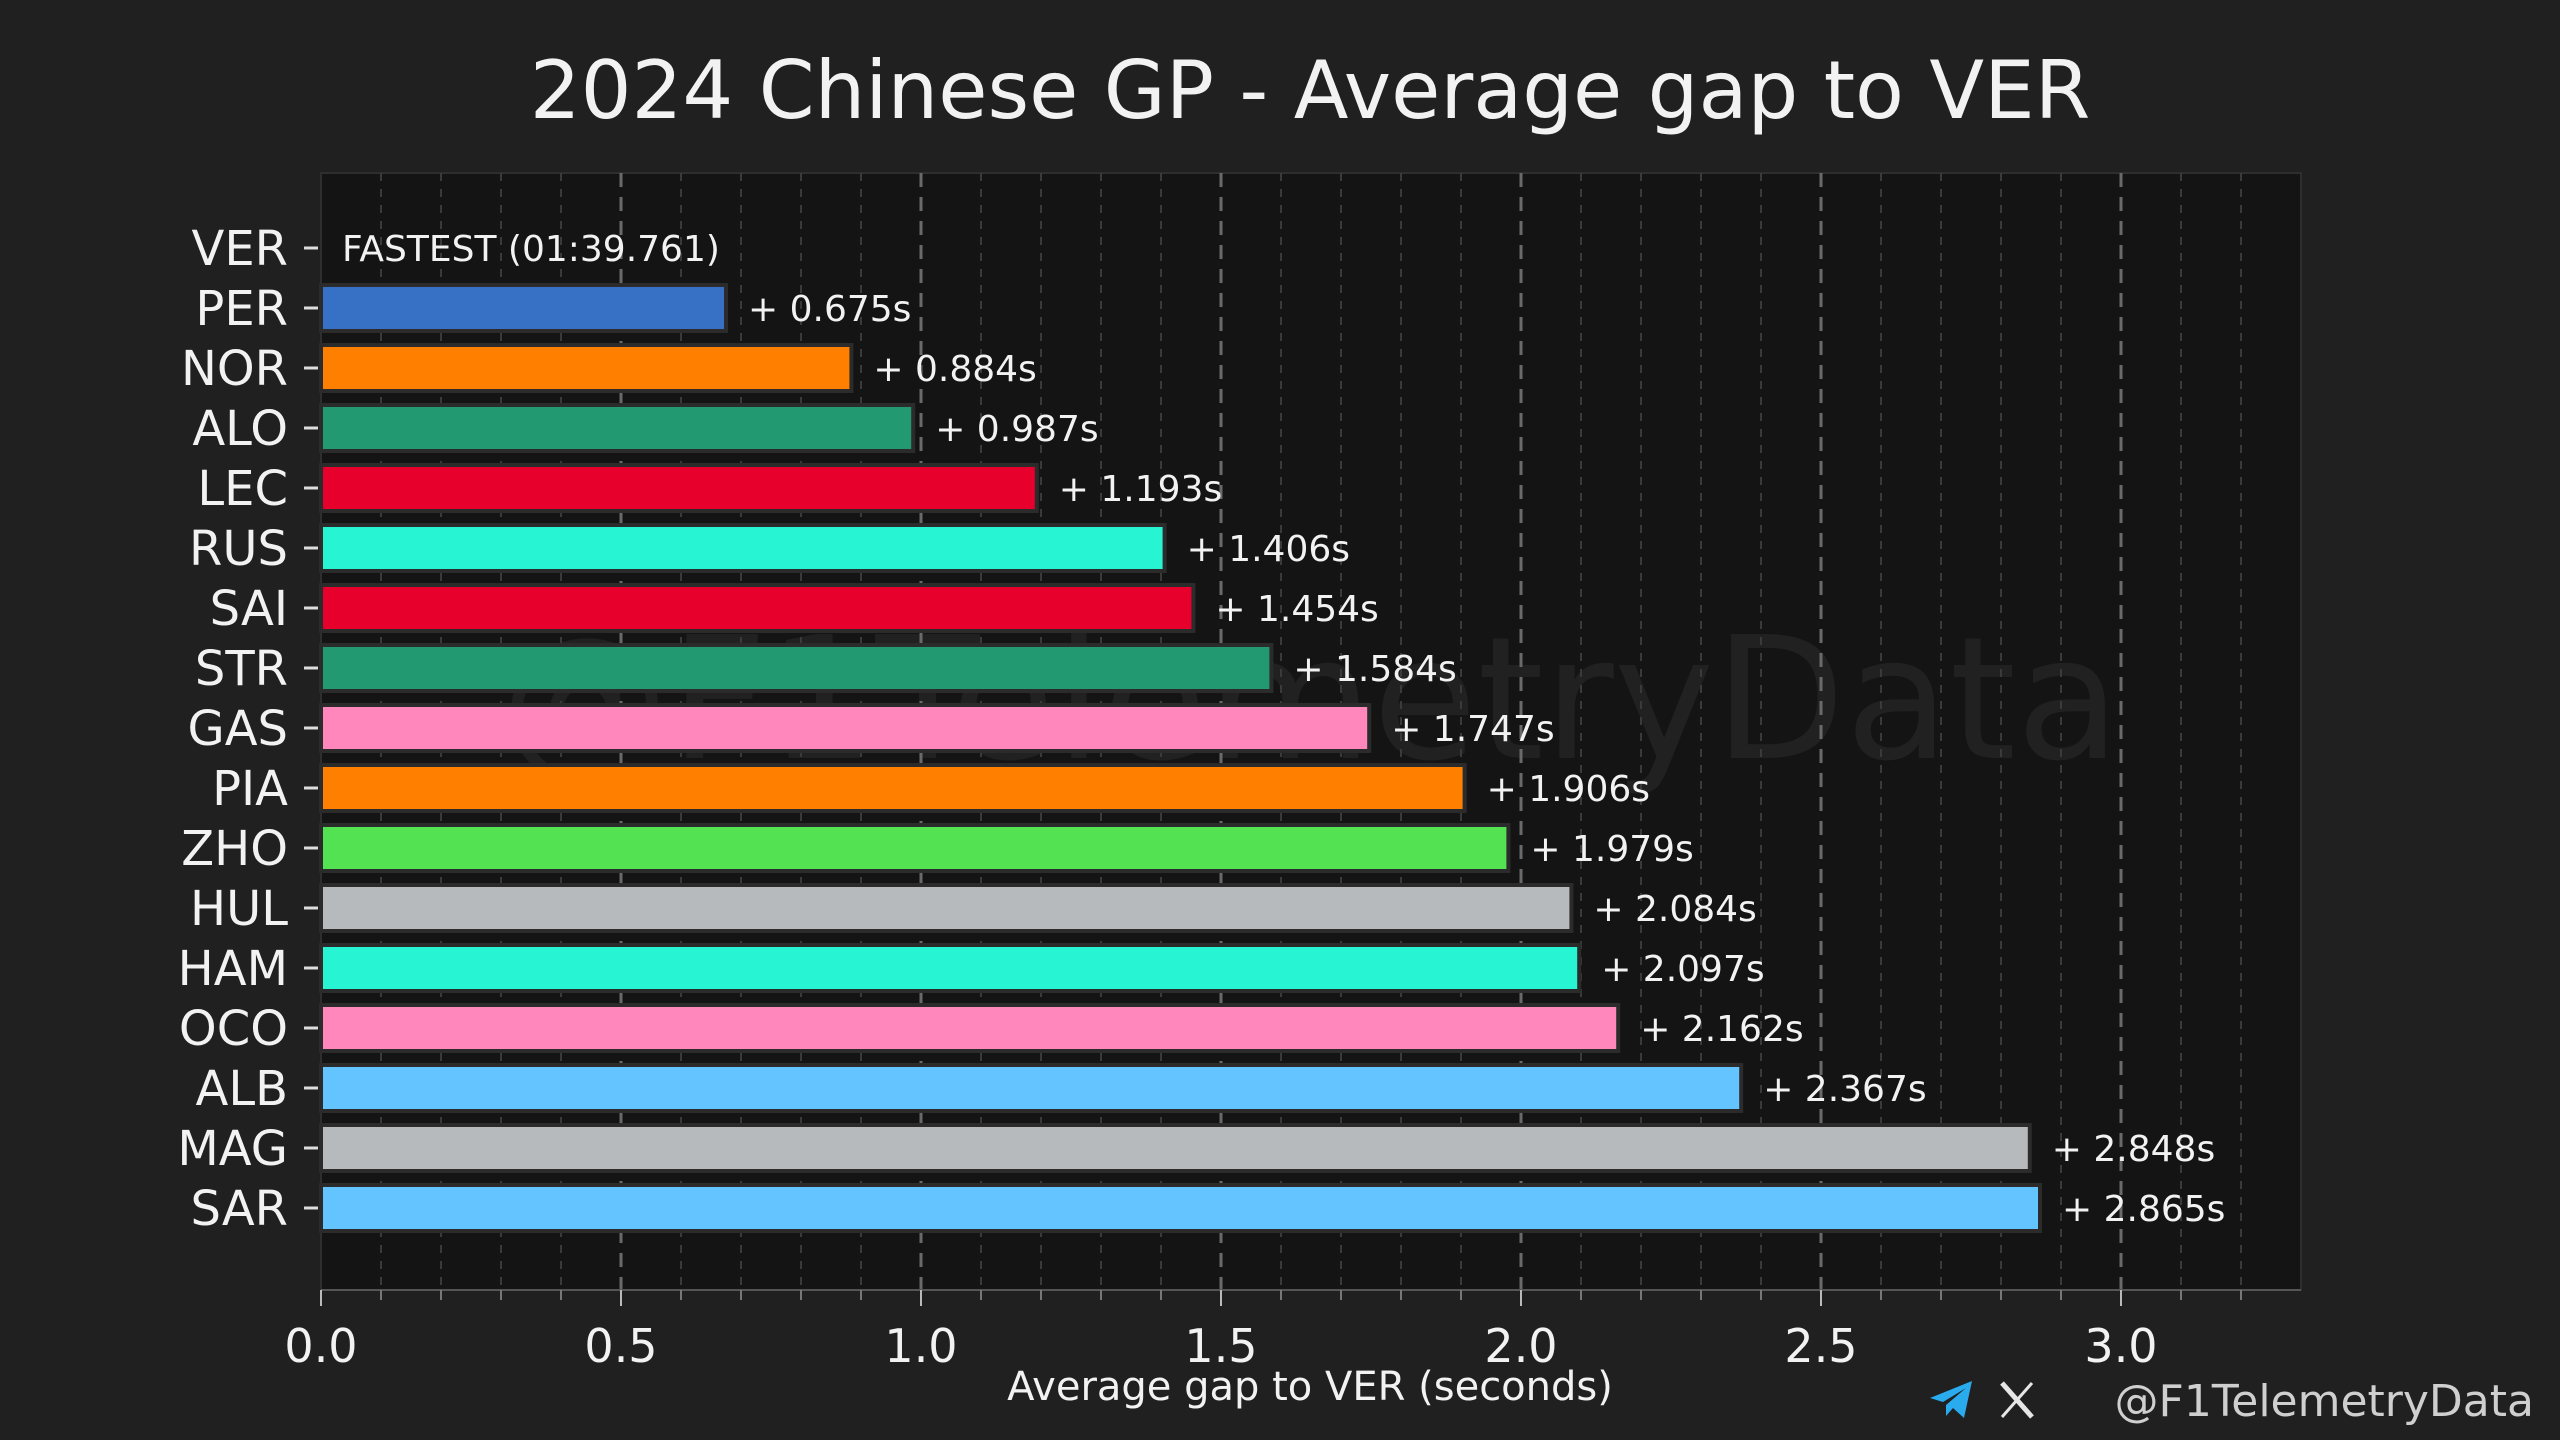  What do you see at coordinates (531, 249) in the screenshot?
I see `reference-label: FASTEST (01:39.761)` at bounding box center [531, 249].